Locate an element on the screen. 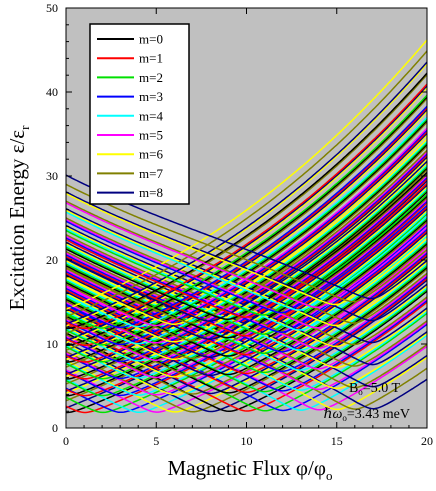 The height and width of the screenshot is (491, 436). legend-label: m=2 is located at coordinates (151, 77).